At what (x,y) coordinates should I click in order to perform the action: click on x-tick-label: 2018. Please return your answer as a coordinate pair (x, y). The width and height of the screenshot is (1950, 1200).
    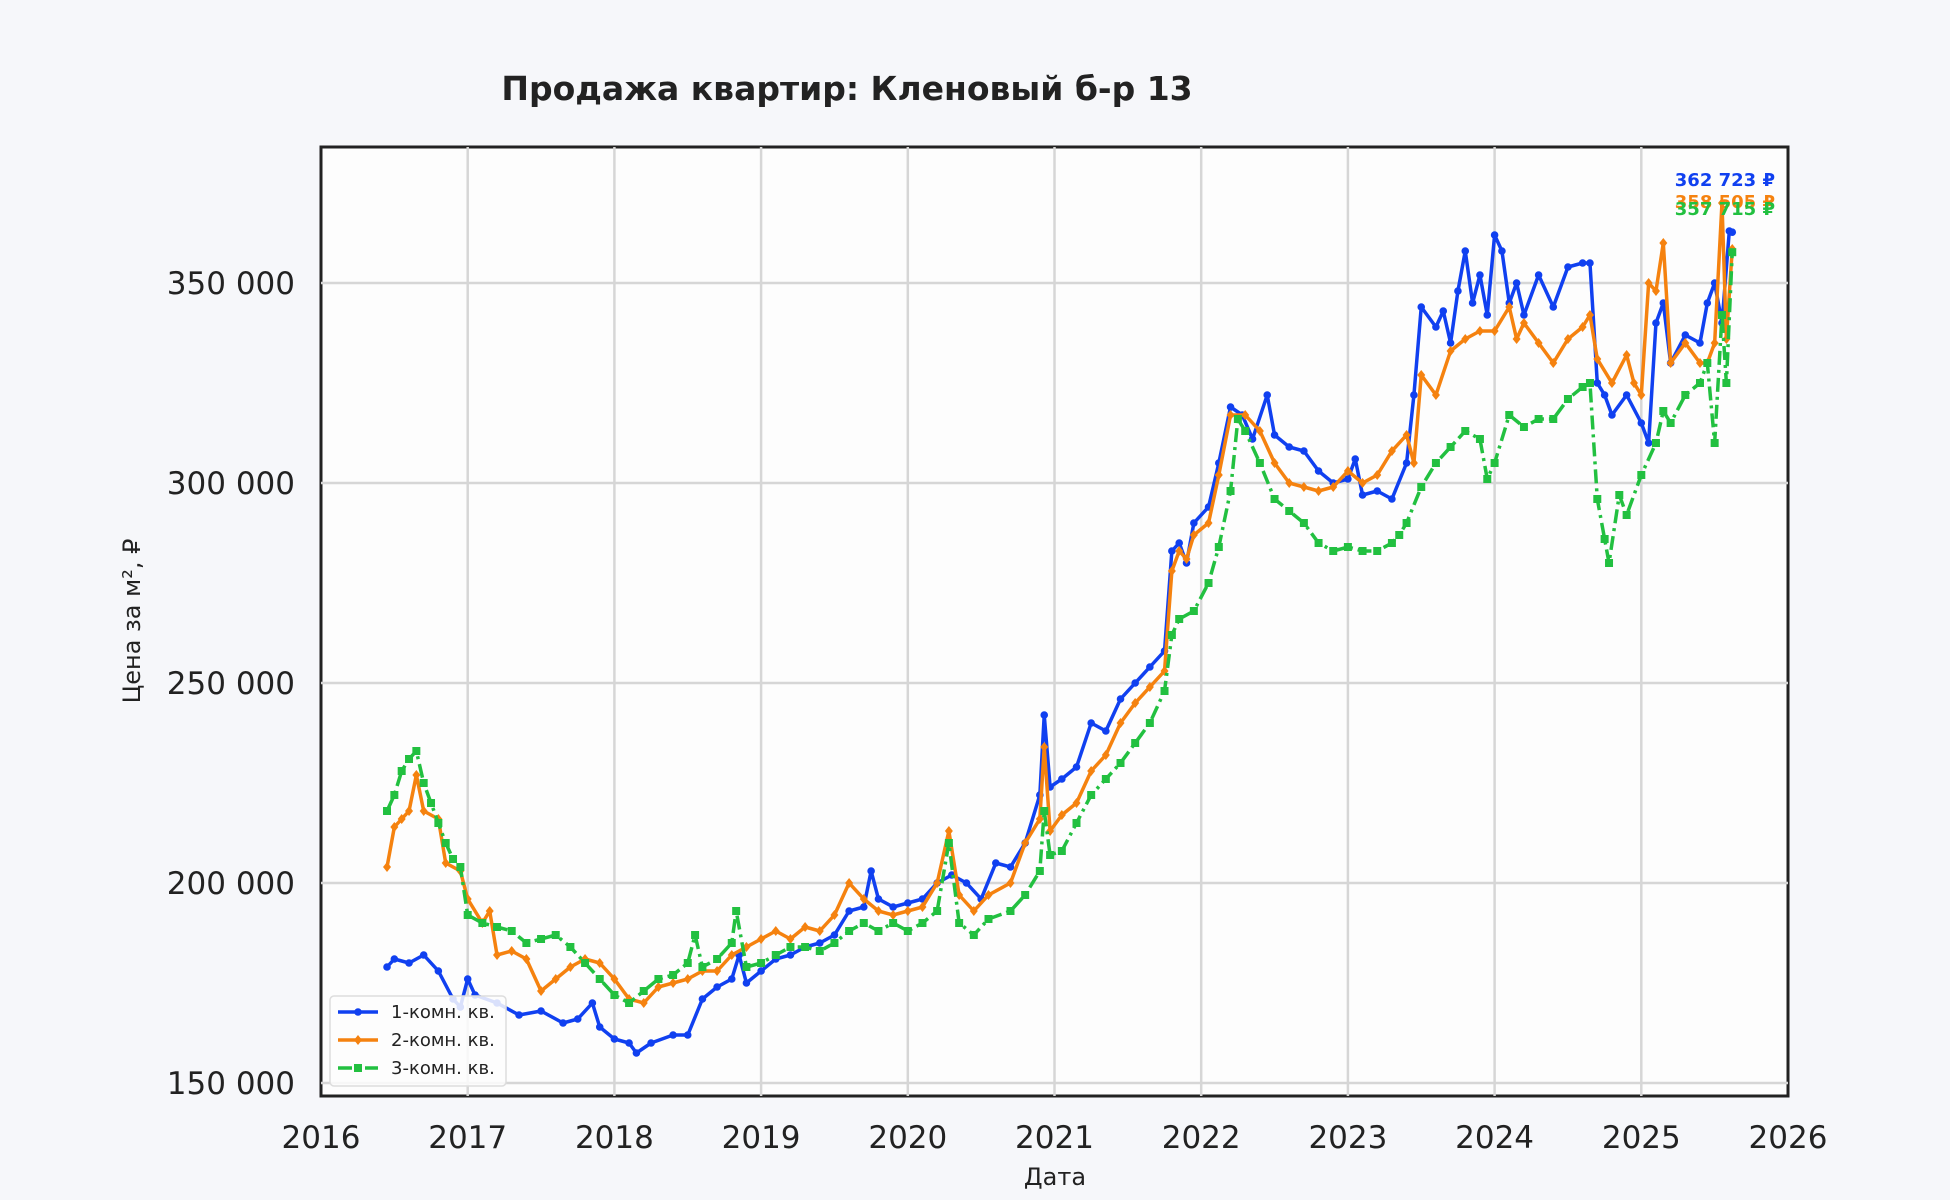
    Looking at the image, I should click on (614, 1138).